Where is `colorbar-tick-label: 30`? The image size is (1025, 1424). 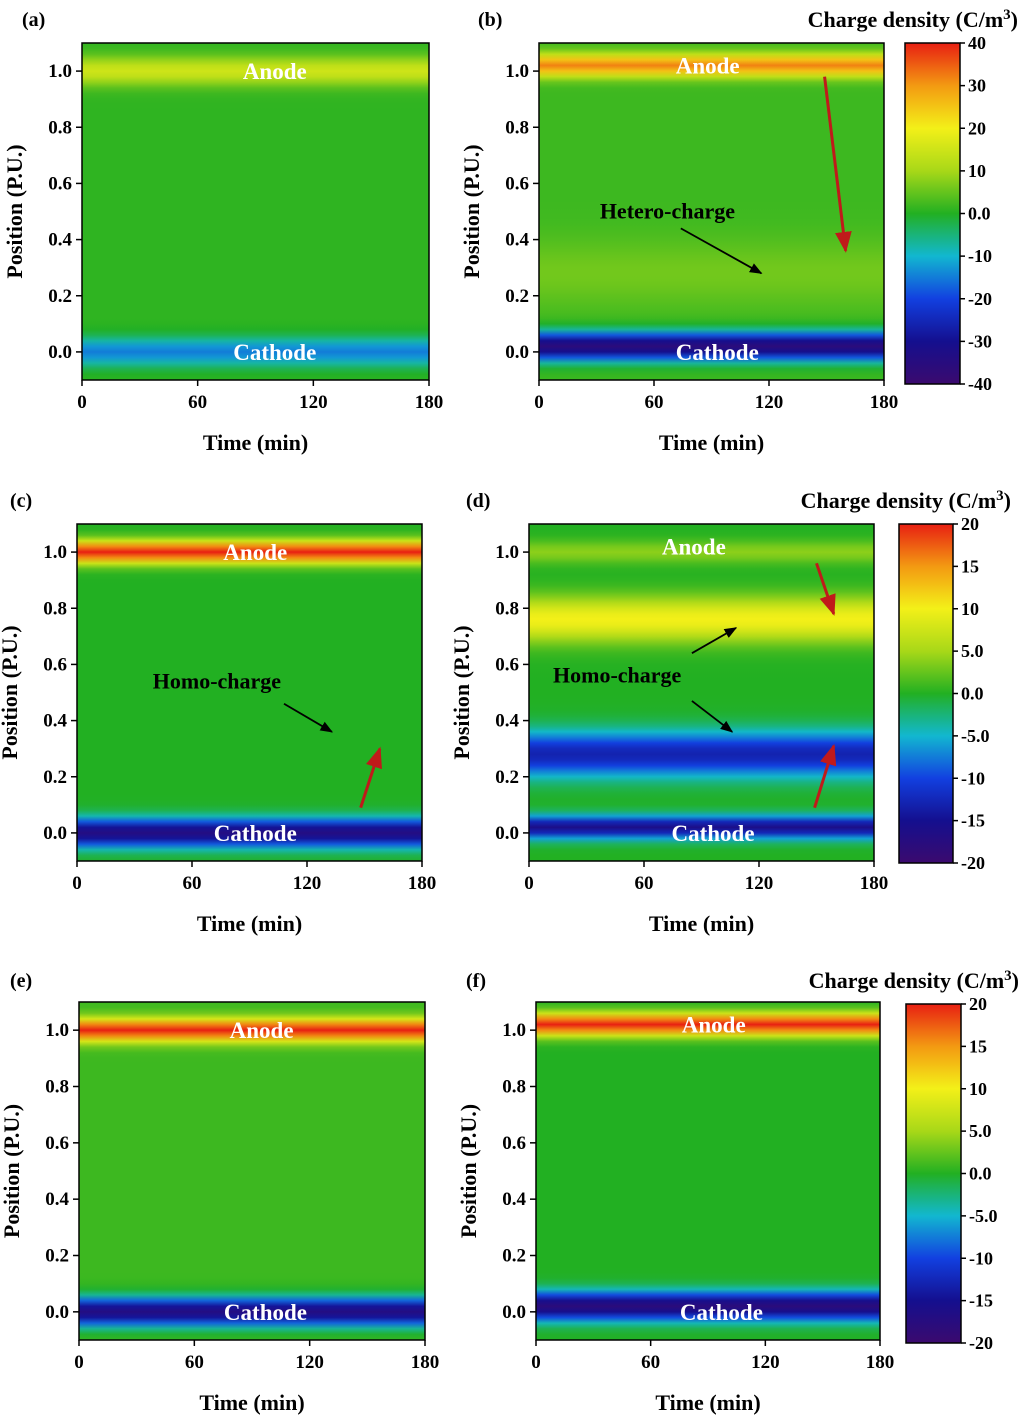
colorbar-tick-label: 30 is located at coordinates (977, 86).